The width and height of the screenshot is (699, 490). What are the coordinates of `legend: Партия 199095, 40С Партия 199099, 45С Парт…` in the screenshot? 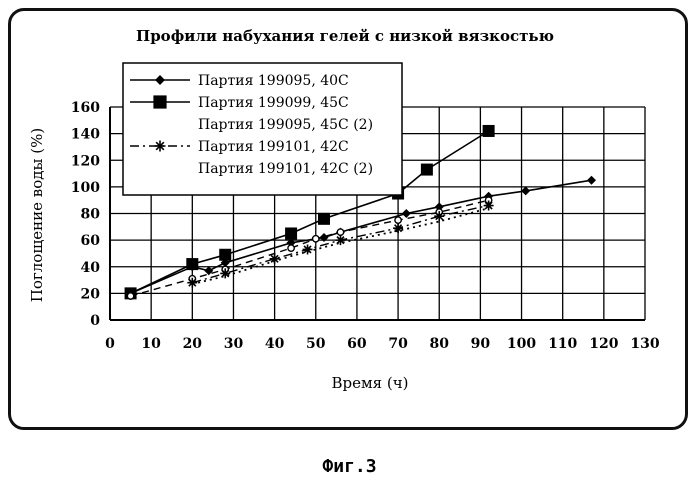 It's located at (262, 129).